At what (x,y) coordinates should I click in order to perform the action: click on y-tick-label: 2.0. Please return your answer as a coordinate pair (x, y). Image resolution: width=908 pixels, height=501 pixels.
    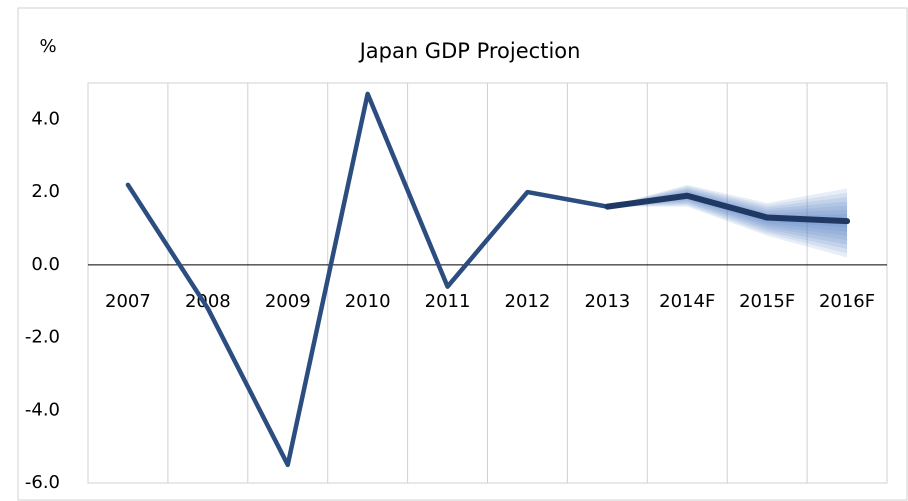
    Looking at the image, I should click on (45, 191).